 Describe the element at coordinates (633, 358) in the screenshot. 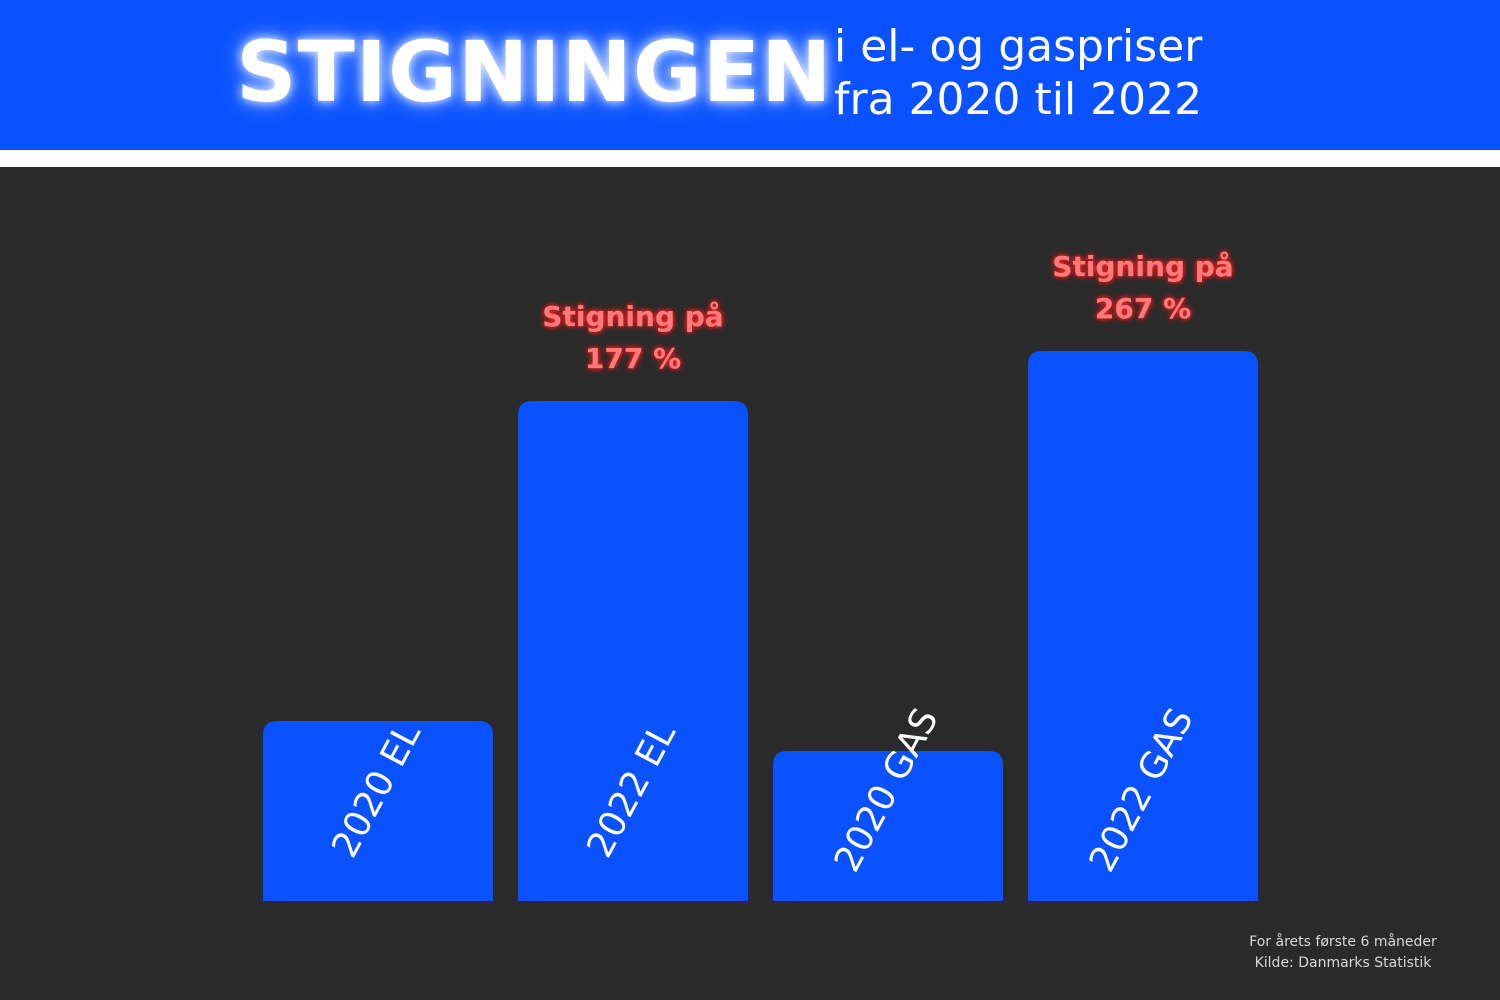

I see `annotation-percent: 177 %` at that location.